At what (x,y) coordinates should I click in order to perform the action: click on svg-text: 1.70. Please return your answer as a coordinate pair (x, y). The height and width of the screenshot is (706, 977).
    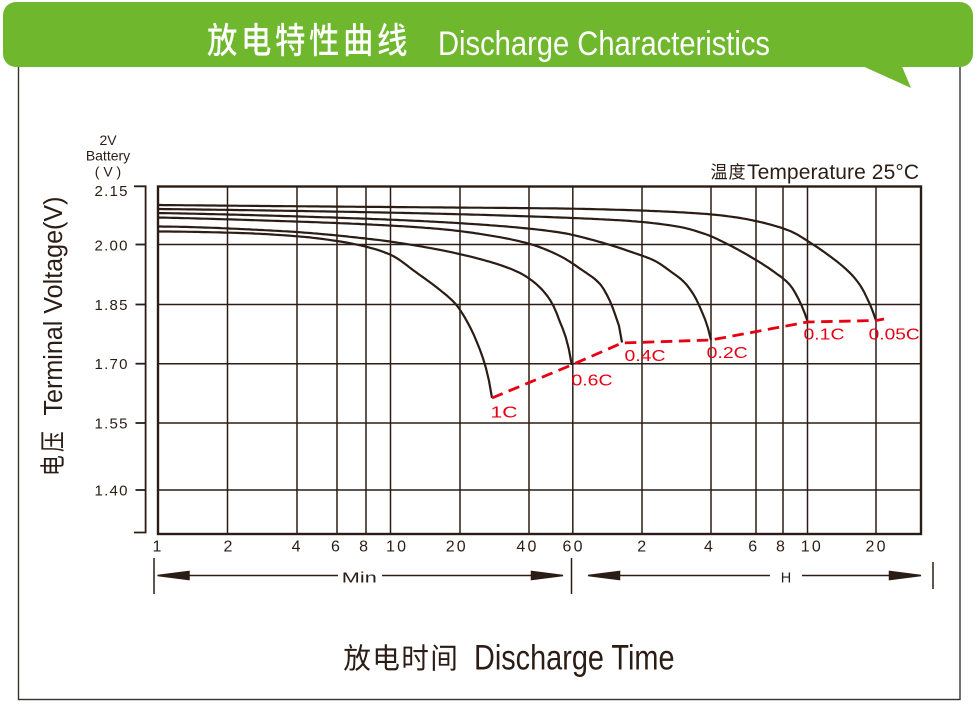
    Looking at the image, I should click on (111, 364).